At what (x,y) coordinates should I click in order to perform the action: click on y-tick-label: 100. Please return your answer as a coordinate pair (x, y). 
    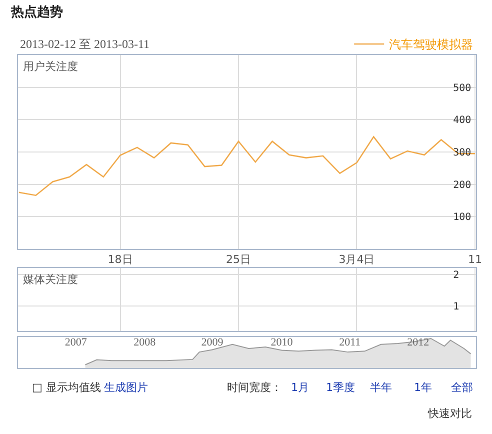
    Looking at the image, I should click on (462, 218).